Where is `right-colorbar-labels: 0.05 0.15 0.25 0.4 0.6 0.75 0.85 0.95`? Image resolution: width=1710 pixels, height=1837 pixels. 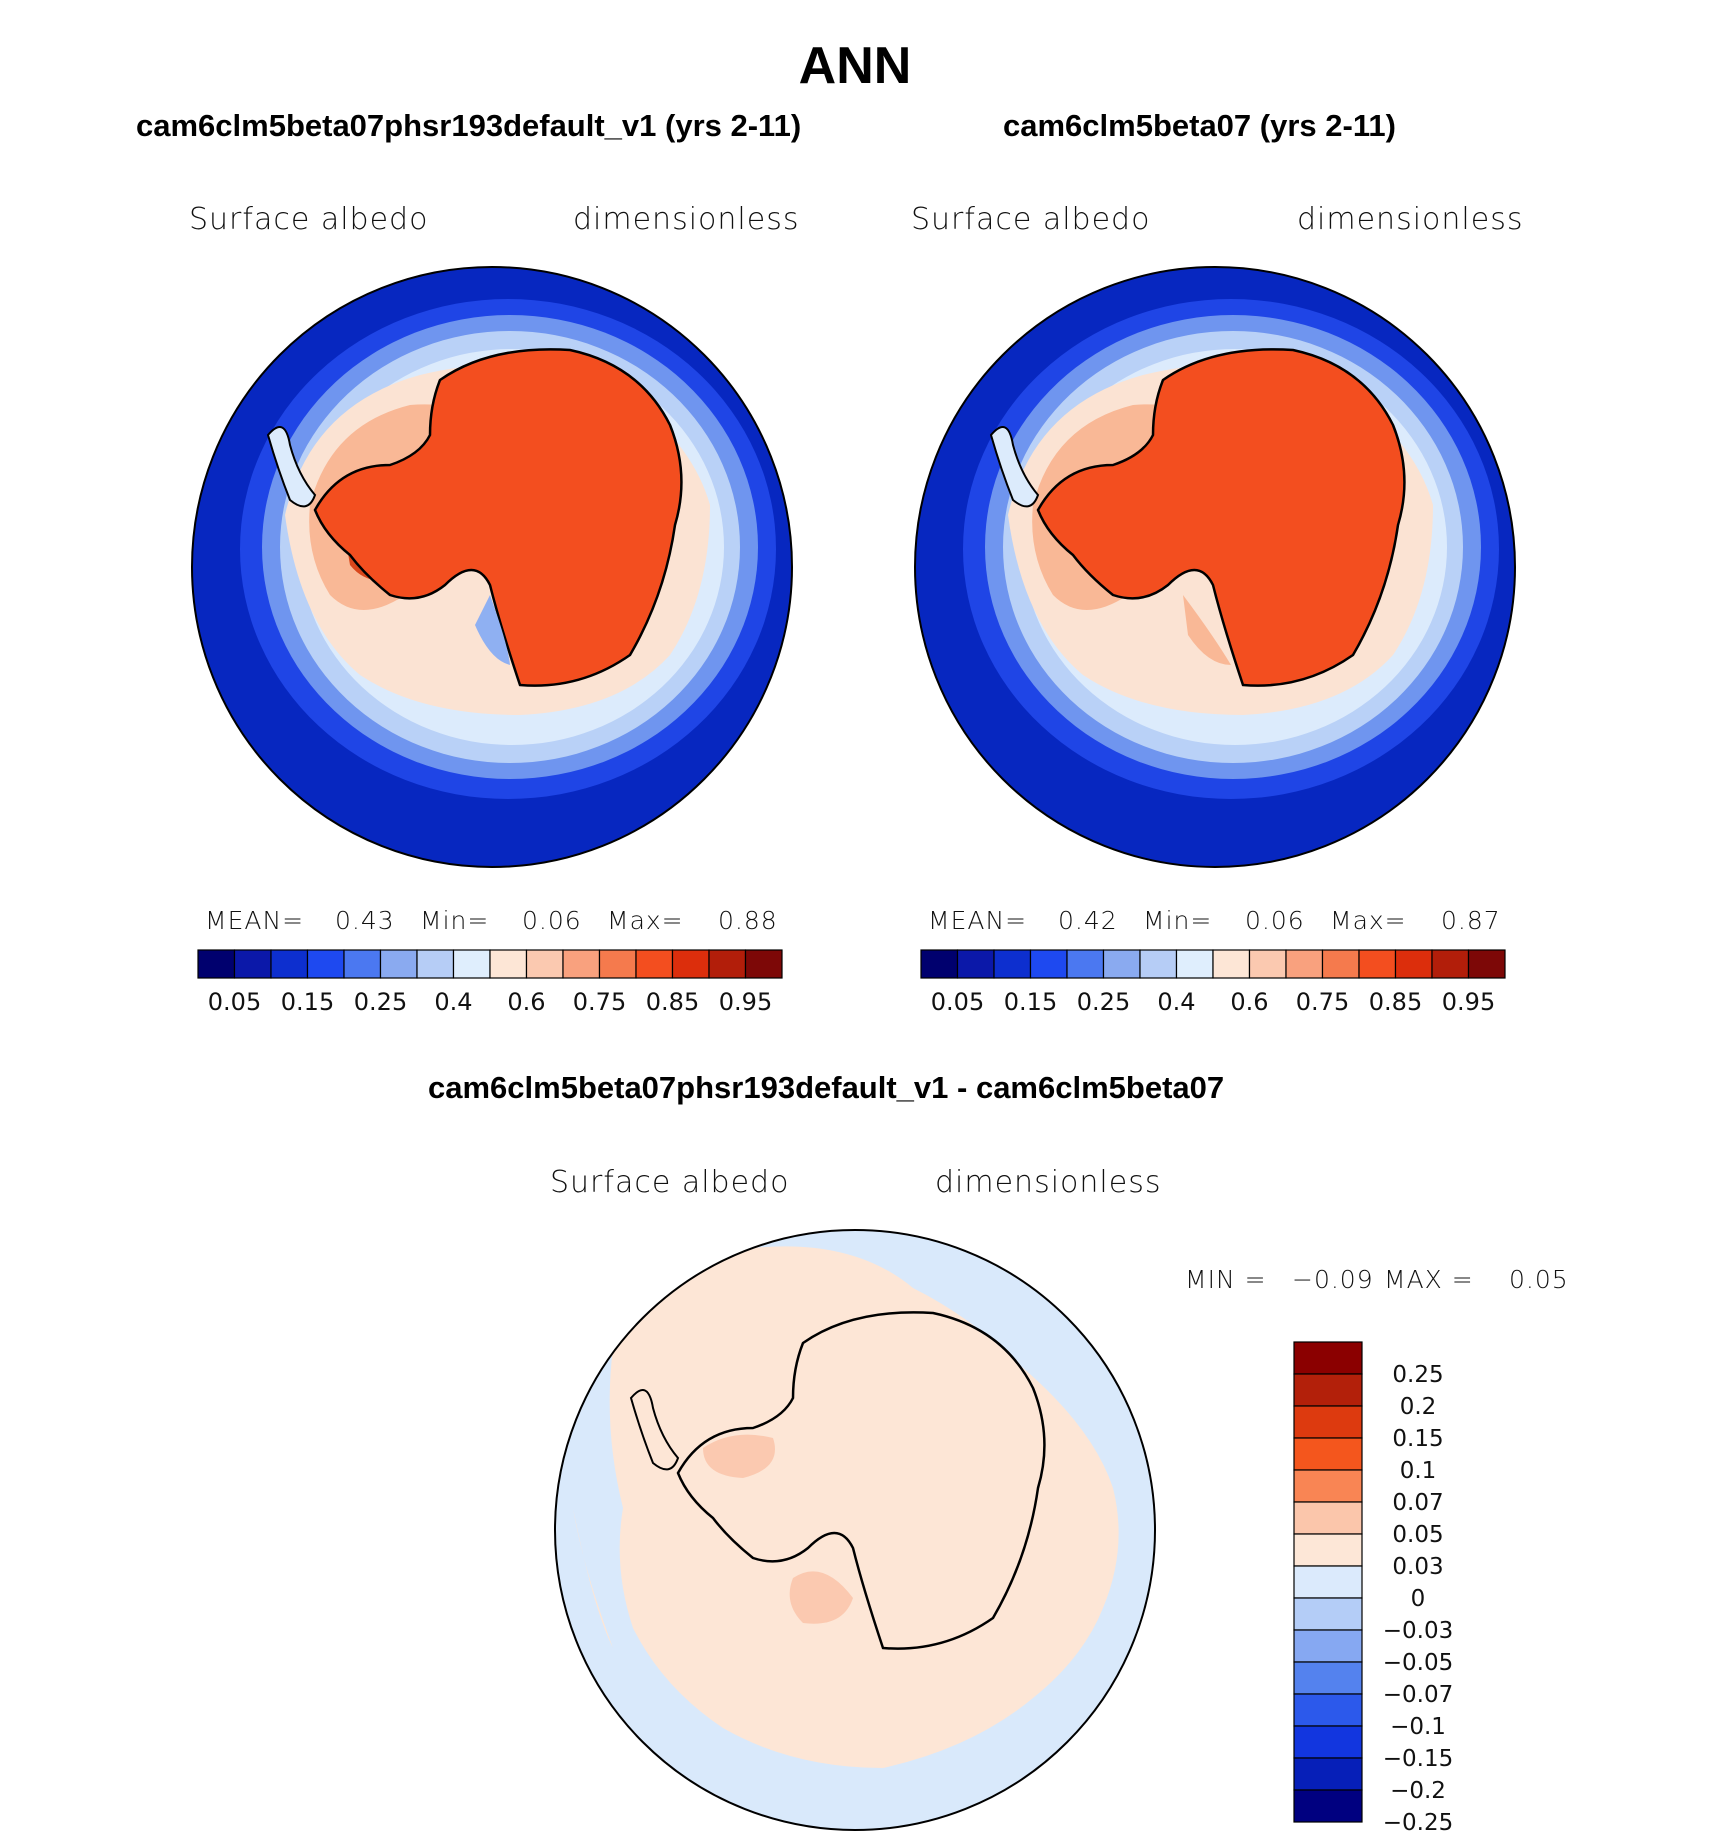
right-colorbar-labels: 0.05 0.15 0.25 0.4 0.6 0.75 0.85 0.95 is located at coordinates (1213, 1002).